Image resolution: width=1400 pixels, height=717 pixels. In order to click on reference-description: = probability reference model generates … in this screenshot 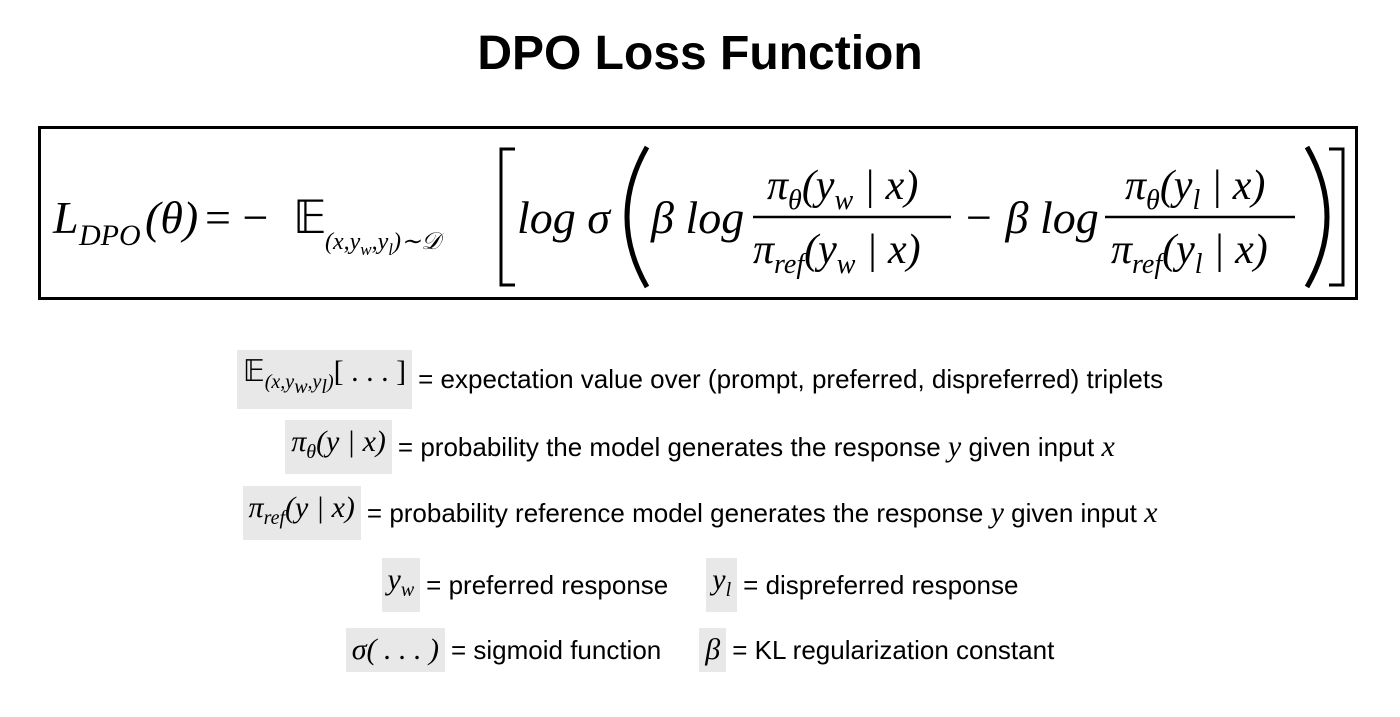, I will do `click(762, 512)`.